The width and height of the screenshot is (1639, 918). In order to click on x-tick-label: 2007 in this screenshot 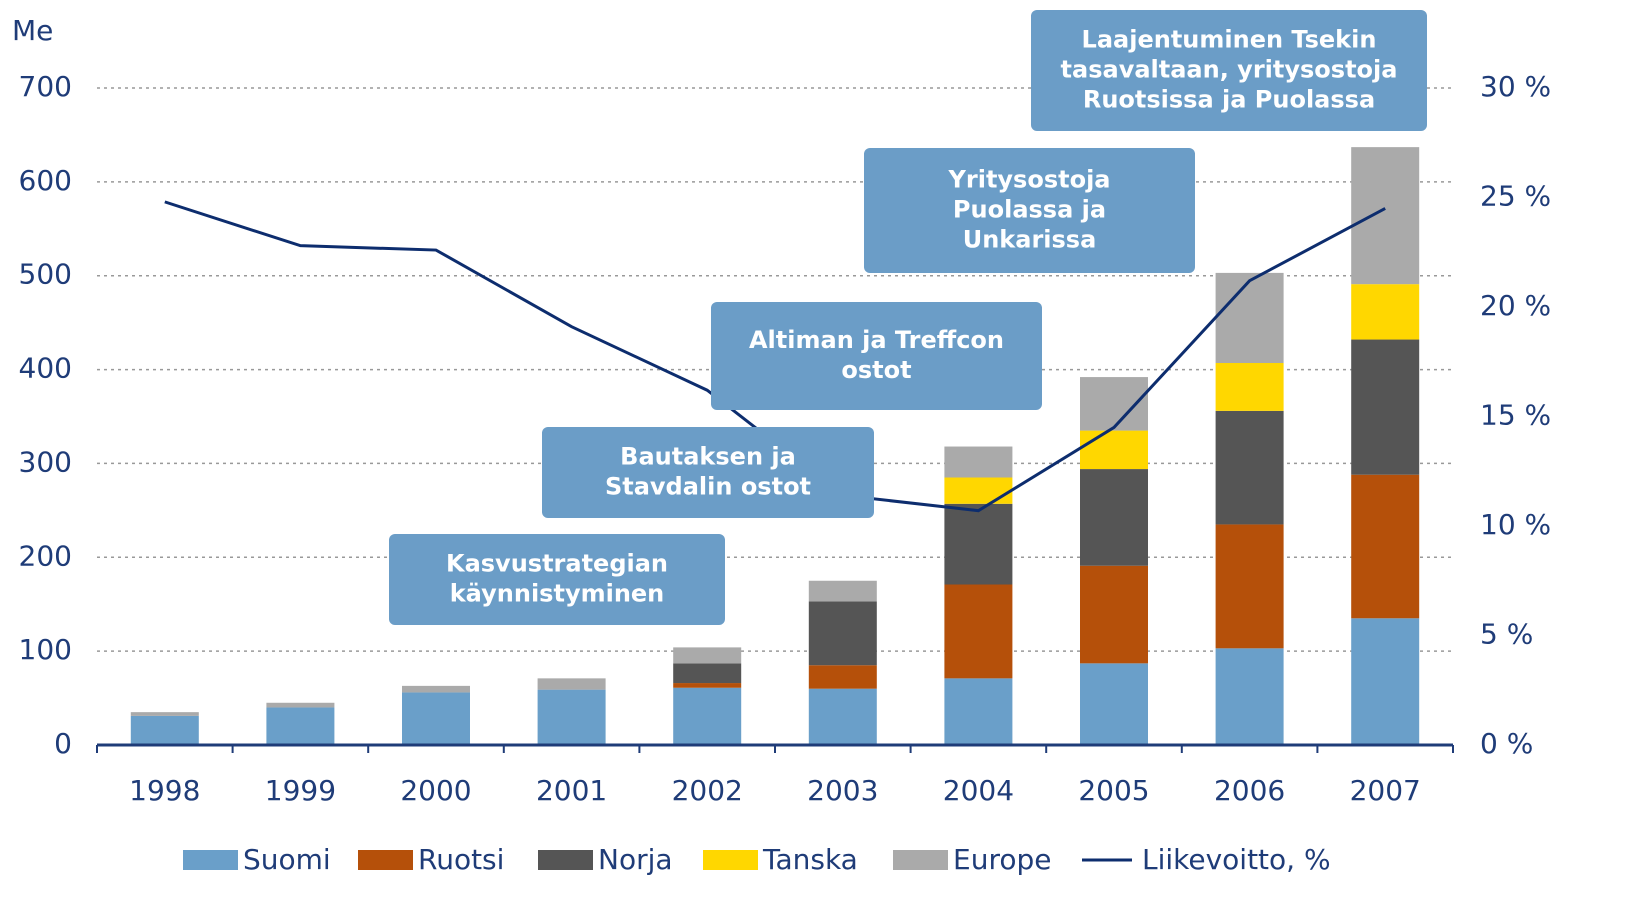, I will do `click(1385, 790)`.